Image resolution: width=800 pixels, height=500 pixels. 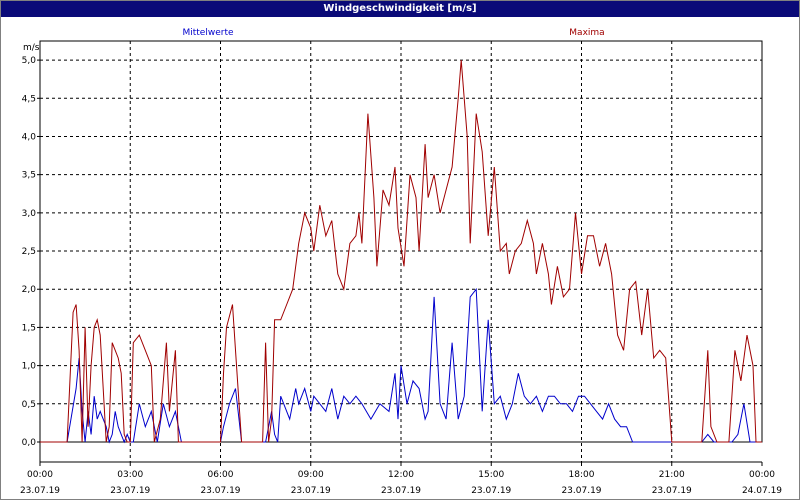 What do you see at coordinates (29, 61) in the screenshot?
I see `y-tick-label: 5,0` at bounding box center [29, 61].